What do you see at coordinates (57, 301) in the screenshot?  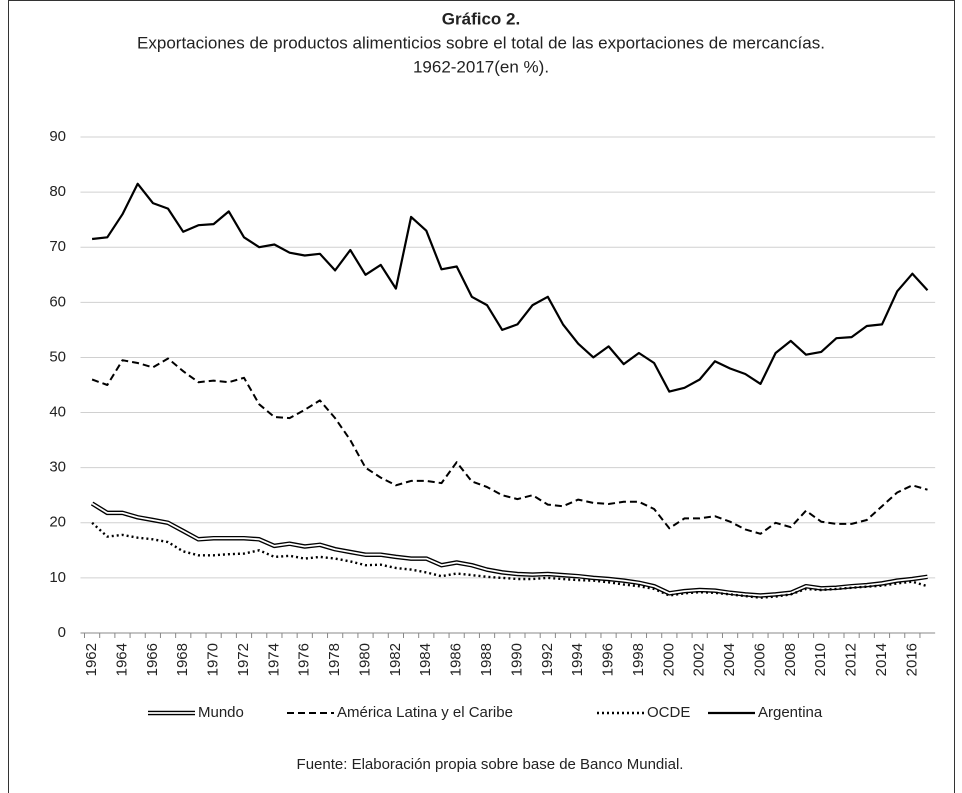 I see `y-tick-label: 60` at bounding box center [57, 301].